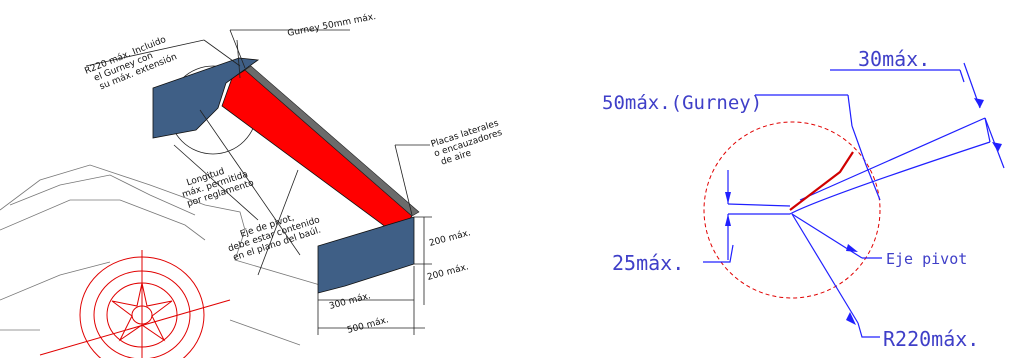 The image size is (1024, 358). What do you see at coordinates (682, 103) in the screenshot?
I see `dim-50-gurney-label: 50máx.(Gurney)` at bounding box center [682, 103].